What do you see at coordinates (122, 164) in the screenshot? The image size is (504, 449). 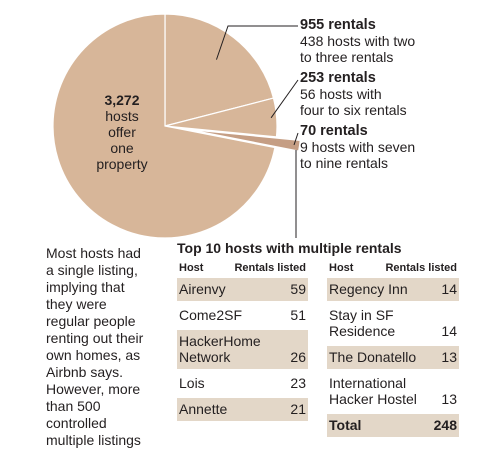 I see `pie-center-line: property` at bounding box center [122, 164].